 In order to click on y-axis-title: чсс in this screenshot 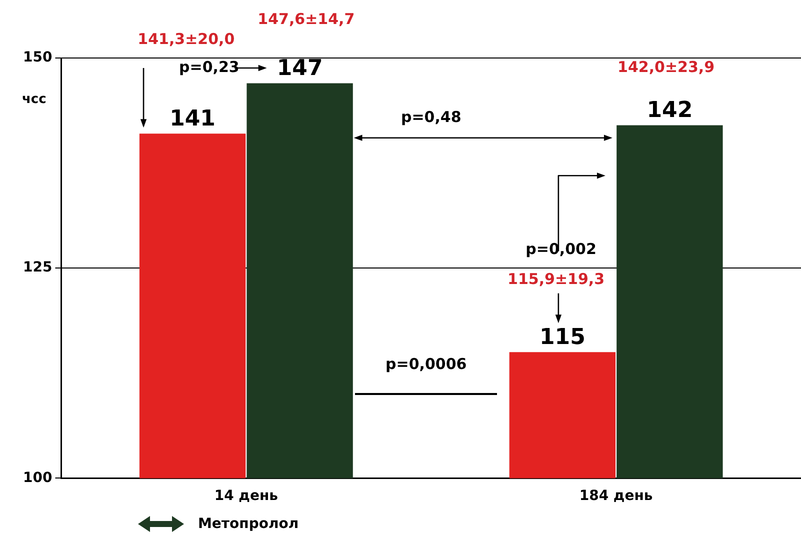, I will do `click(34, 99)`.